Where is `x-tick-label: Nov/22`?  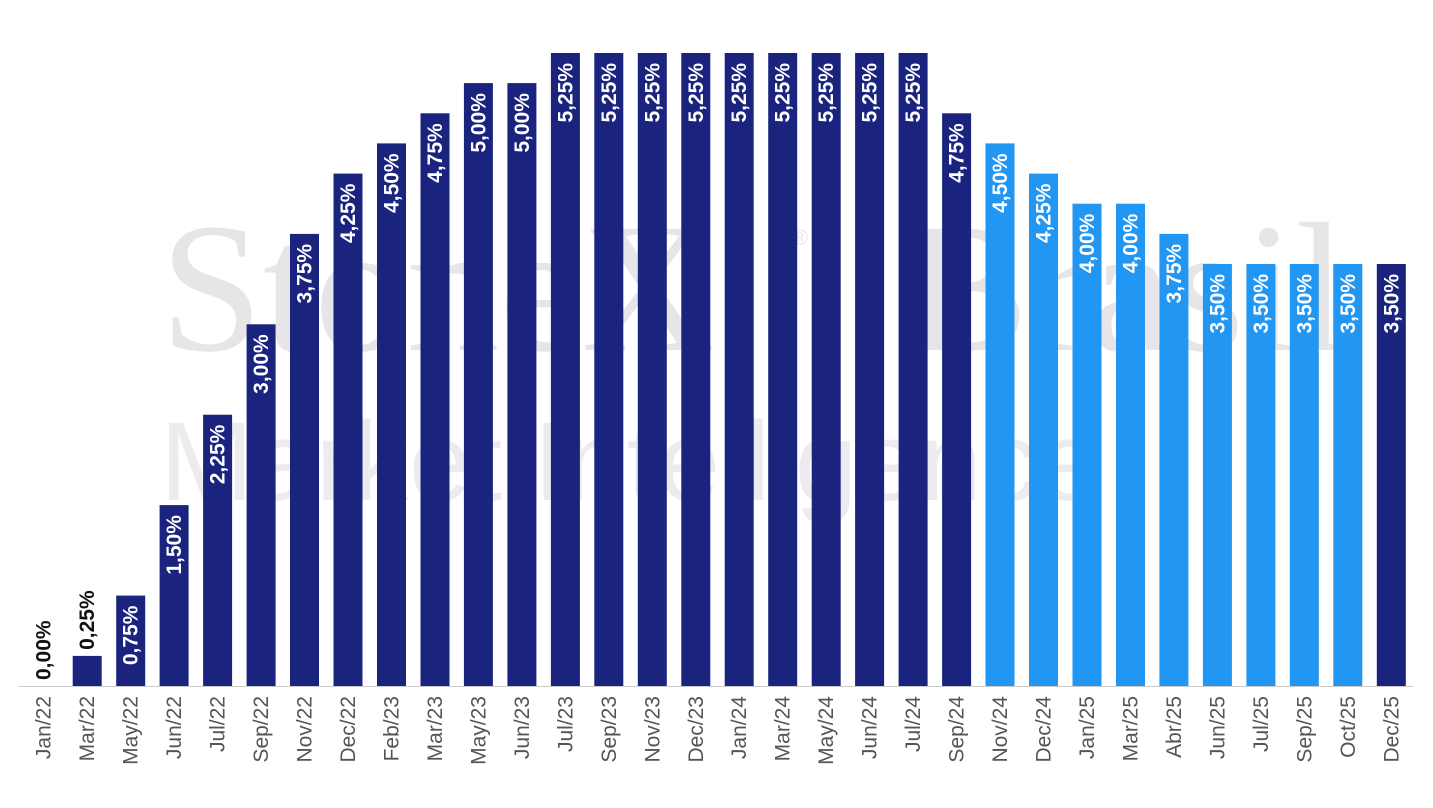
x-tick-label: Nov/22 is located at coordinates (305, 729).